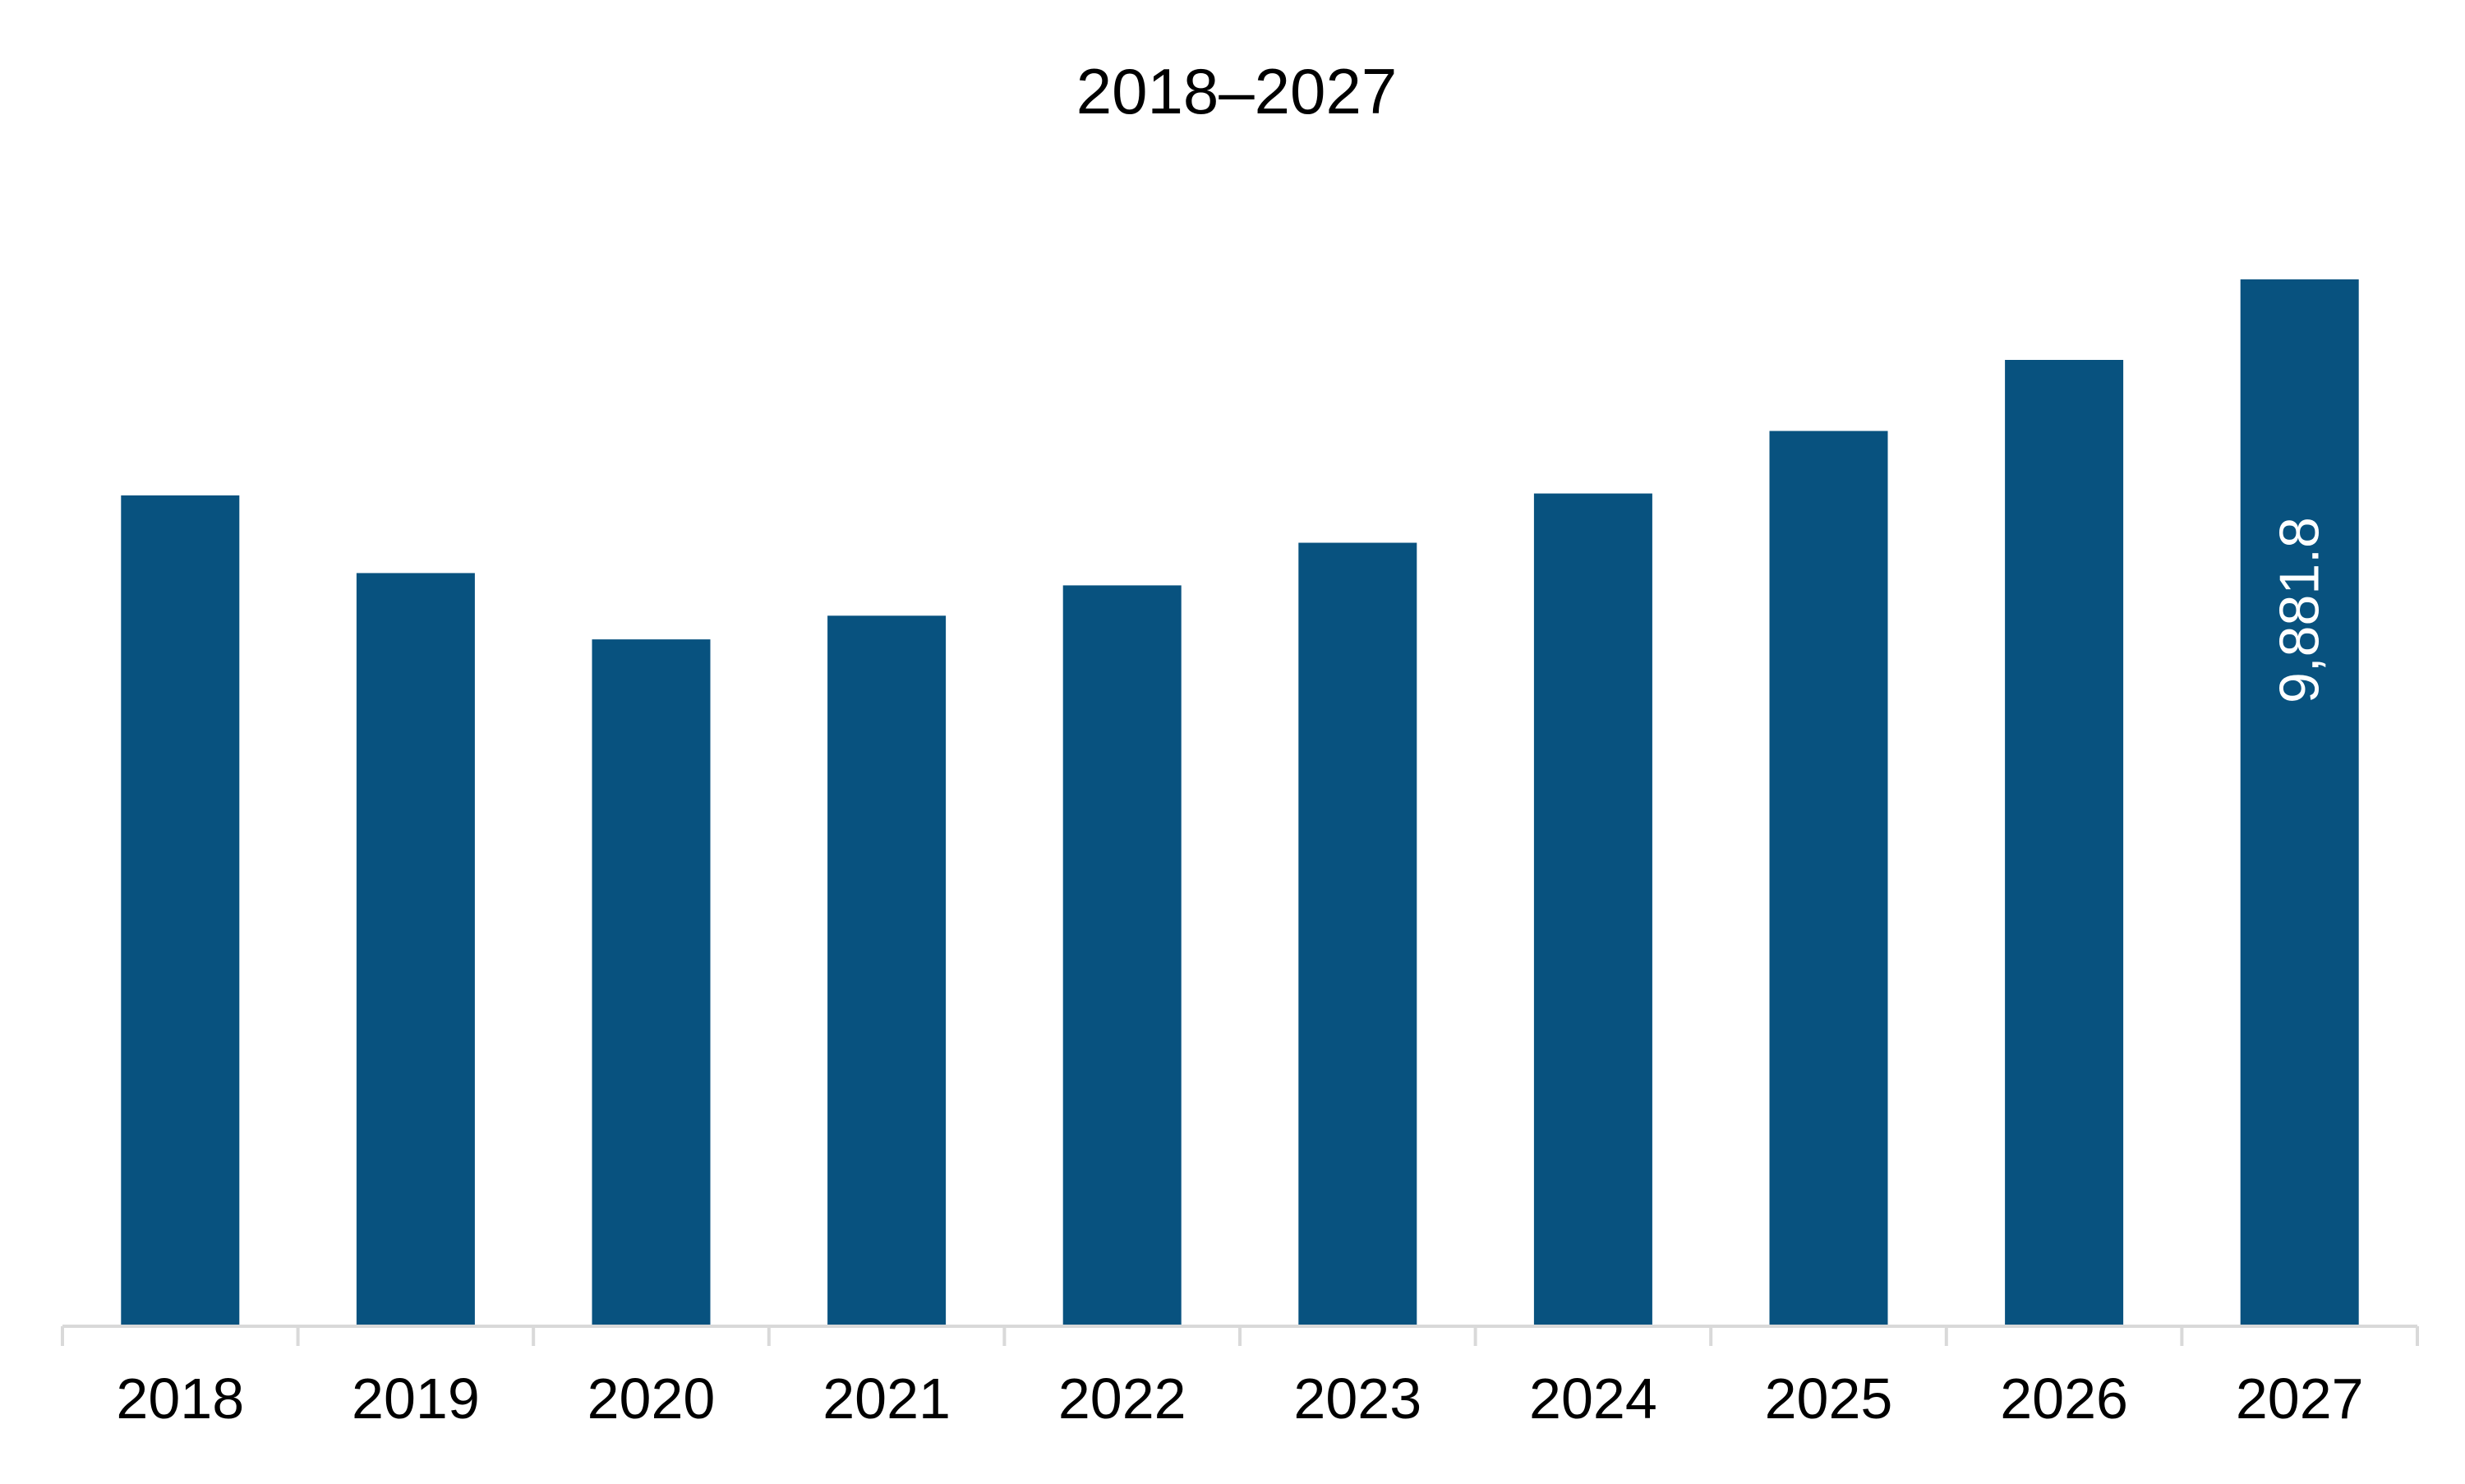 This screenshot has width=2465, height=1484. What do you see at coordinates (1122, 955) in the screenshot?
I see `bar-2022` at bounding box center [1122, 955].